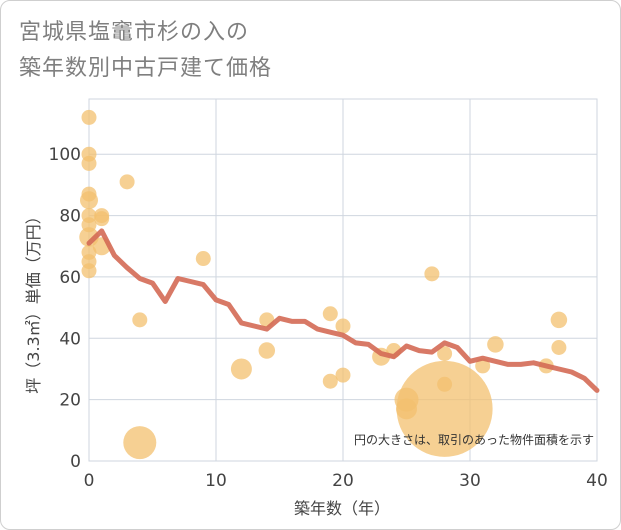  Describe the element at coordinates (70, 401) in the screenshot. I see `y-tick-label: 20` at that location.